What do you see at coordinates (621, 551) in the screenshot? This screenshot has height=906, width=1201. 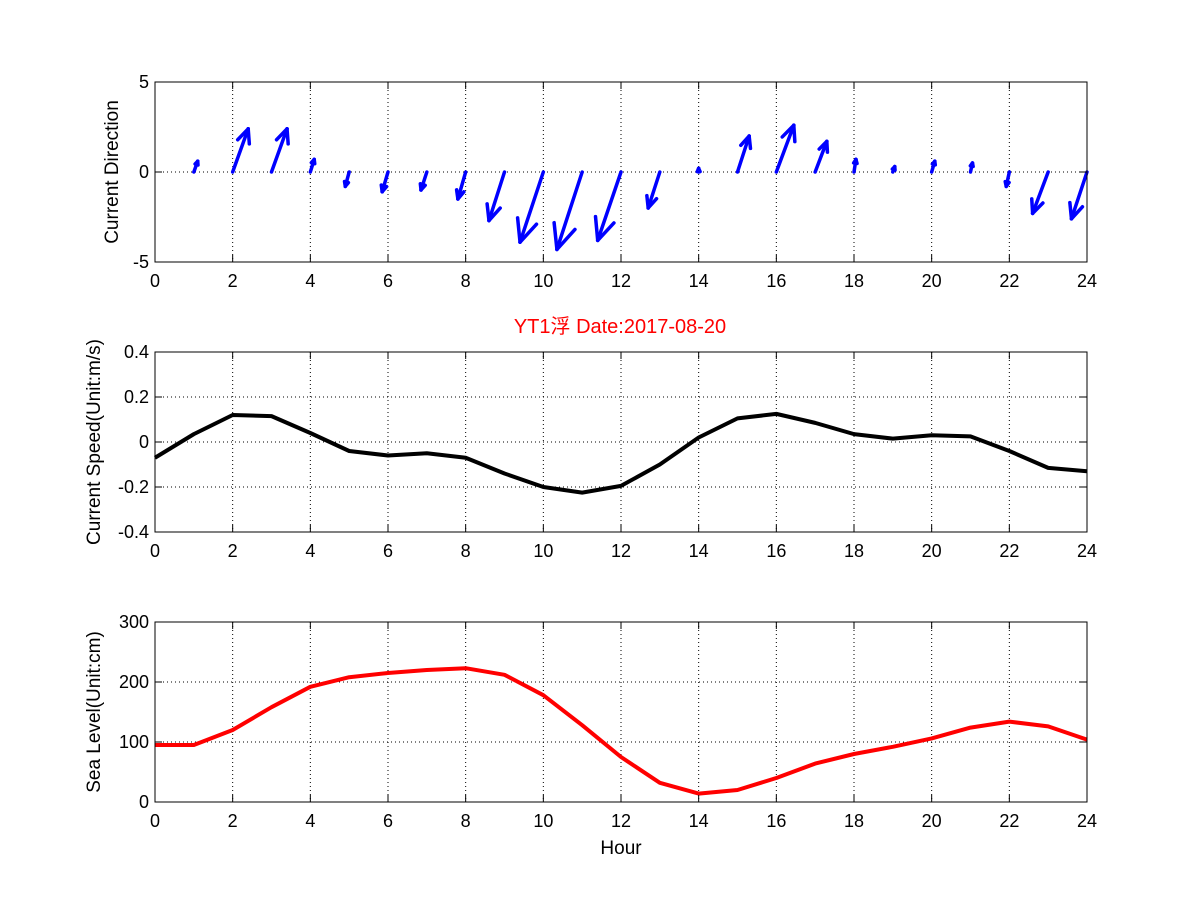 I see `x-tick-label-speed: 12` at bounding box center [621, 551].